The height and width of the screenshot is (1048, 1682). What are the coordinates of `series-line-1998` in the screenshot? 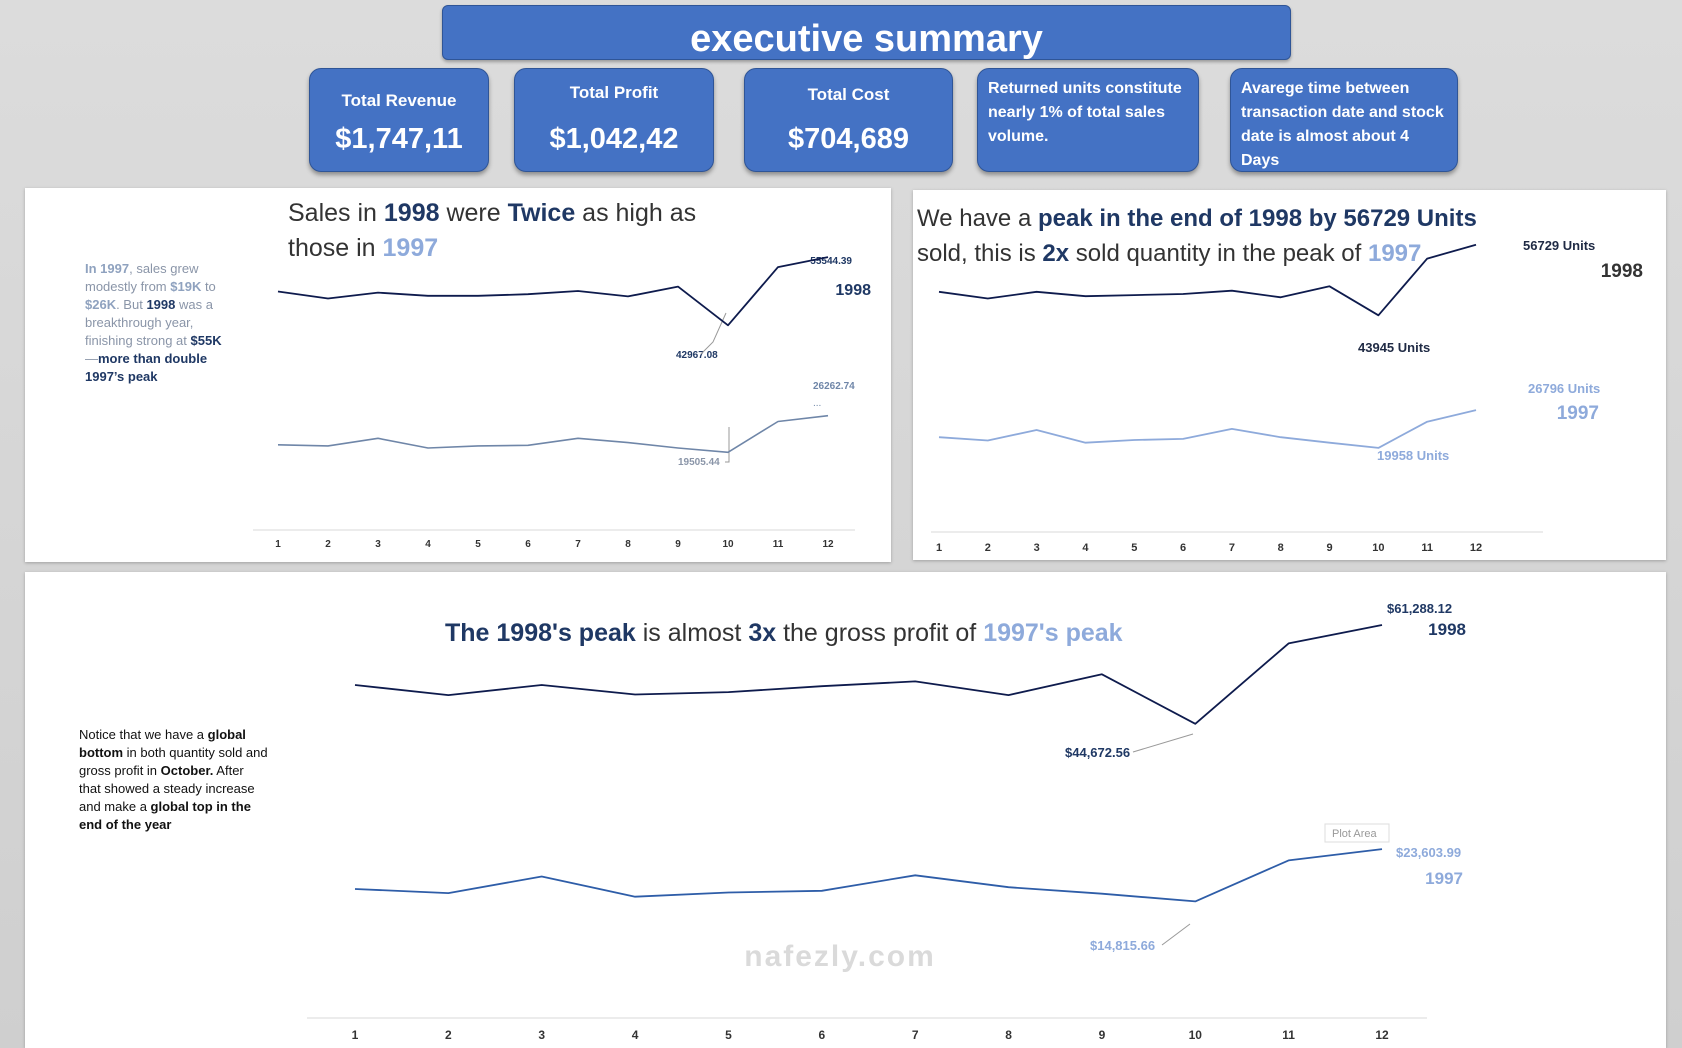 It's located at (868, 674).